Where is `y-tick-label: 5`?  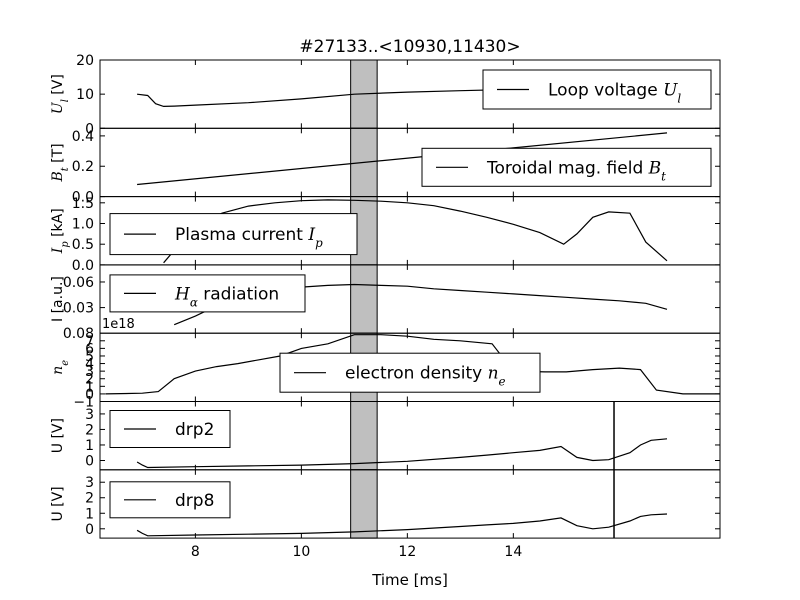 y-tick-label: 5 is located at coordinates (89, 357).